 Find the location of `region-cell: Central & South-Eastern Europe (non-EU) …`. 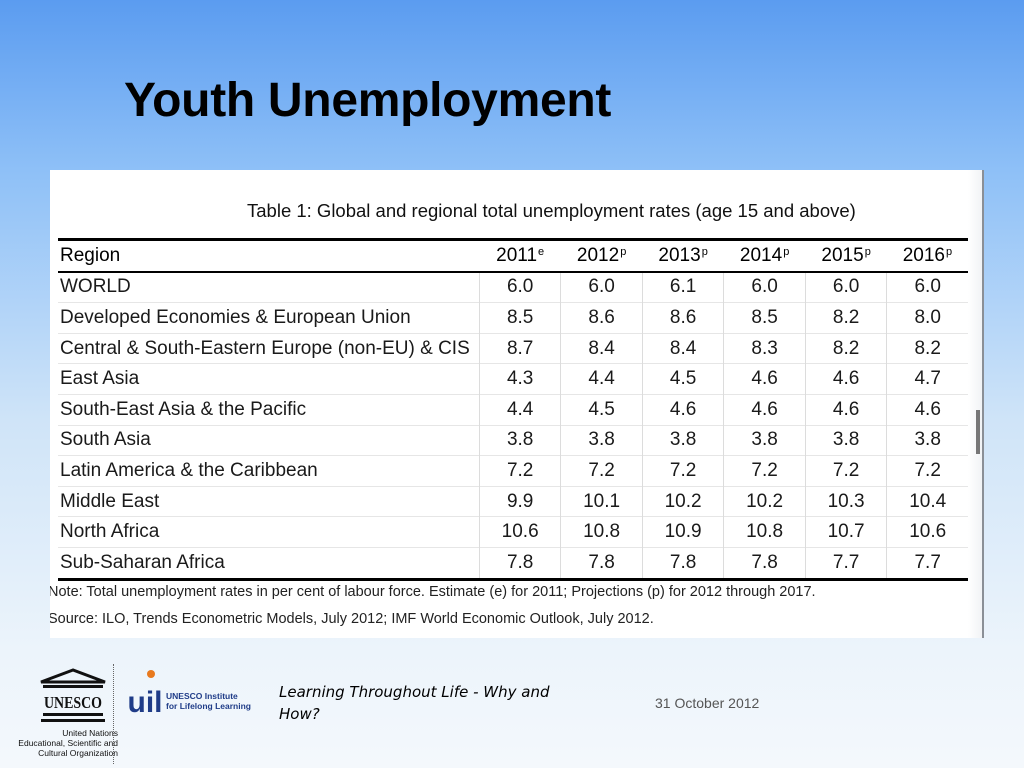

region-cell: Central & South-Eastern Europe (non-EU) … is located at coordinates (265, 348).